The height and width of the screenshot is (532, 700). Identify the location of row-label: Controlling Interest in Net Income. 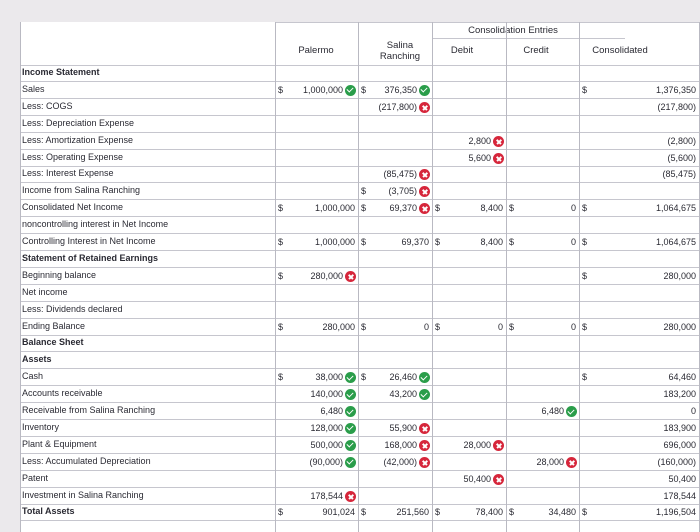
(89, 241).